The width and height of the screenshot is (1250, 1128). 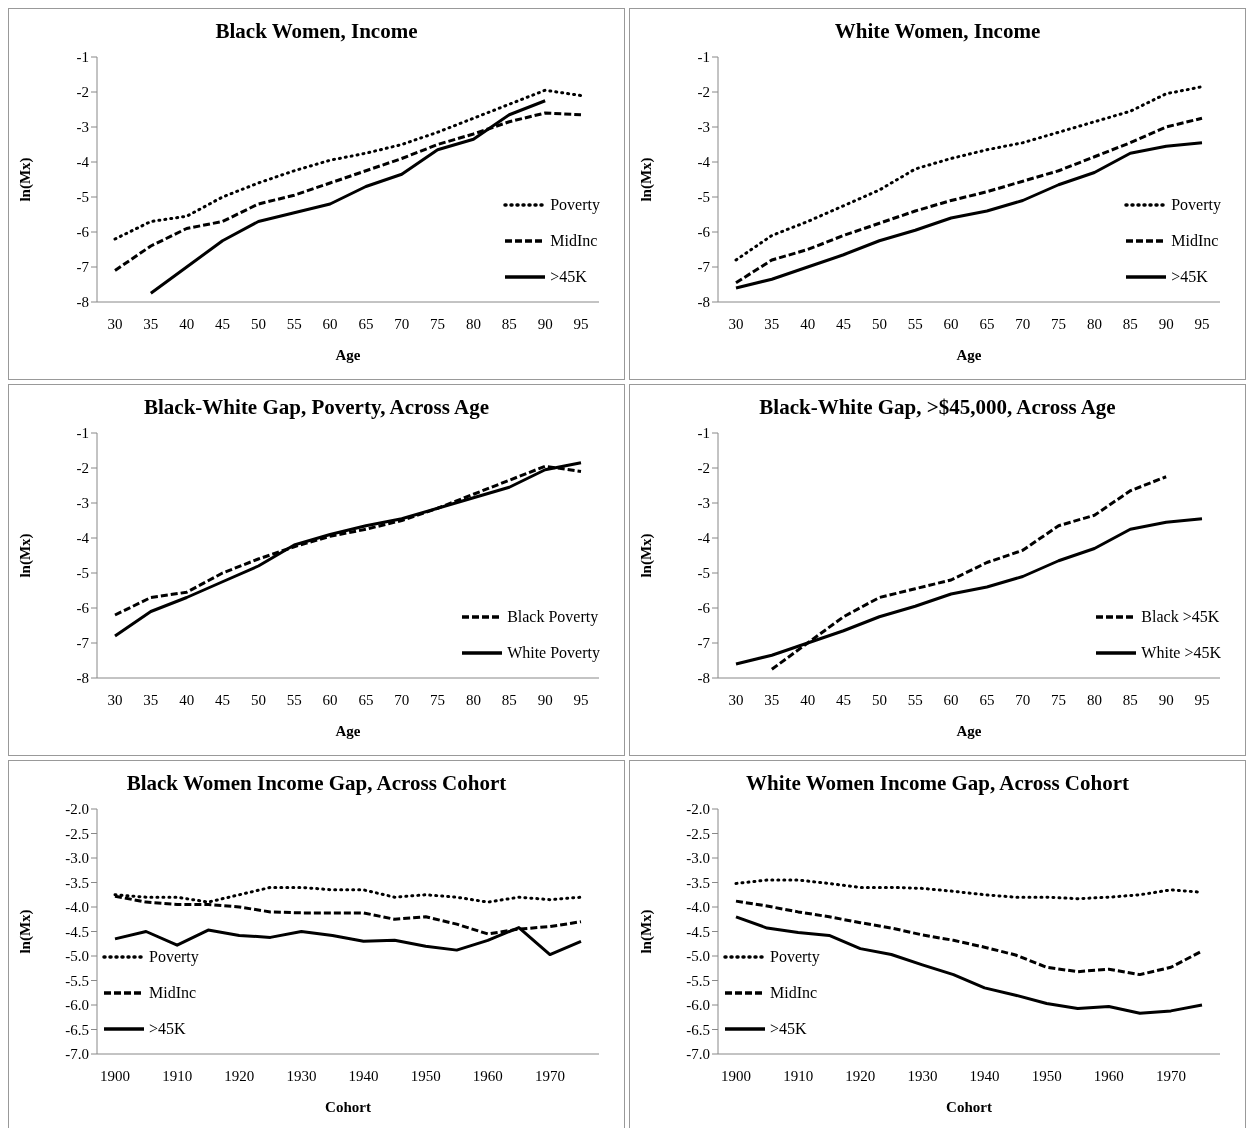 I want to click on chart-title: Black Women, Income, so click(x=316, y=32).